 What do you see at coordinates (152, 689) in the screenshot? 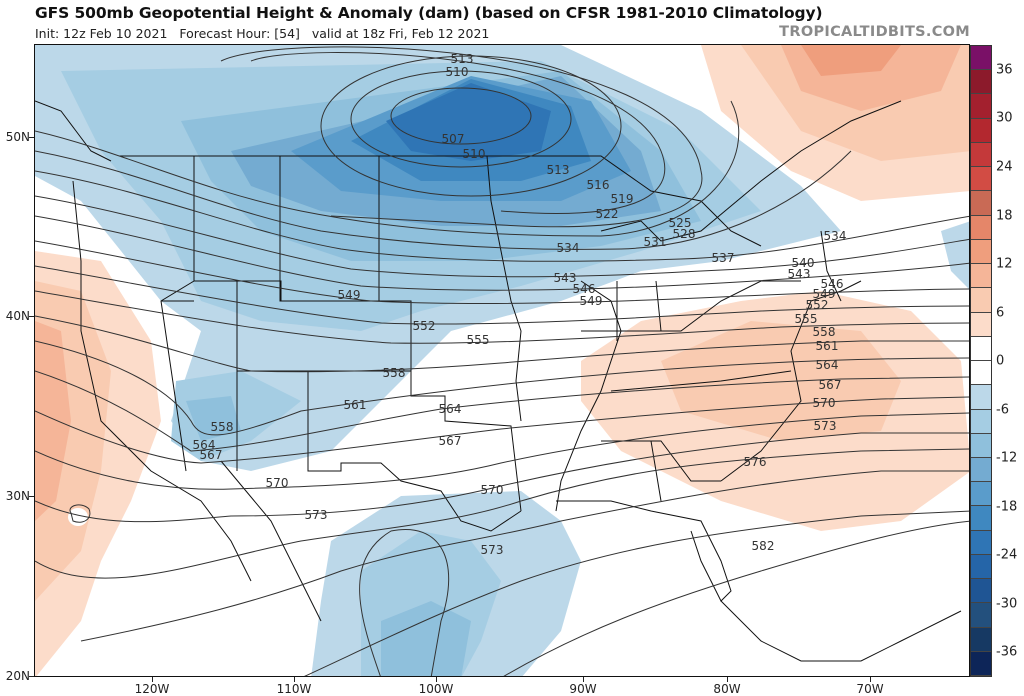
I see `longitude-label: 120W` at bounding box center [152, 689].